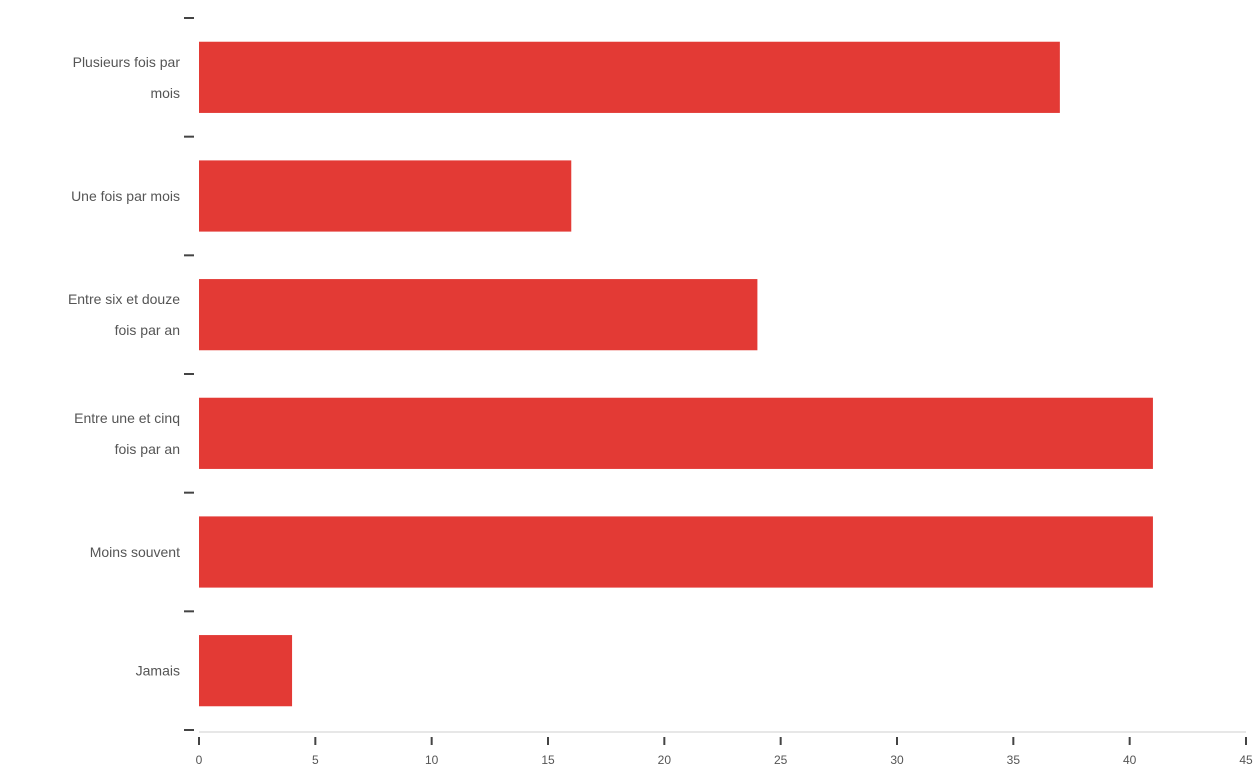 Image resolution: width=1256 pixels, height=769 pixels. Describe the element at coordinates (124, 299) in the screenshot. I see `category-label-line: Entre six et douze` at that location.